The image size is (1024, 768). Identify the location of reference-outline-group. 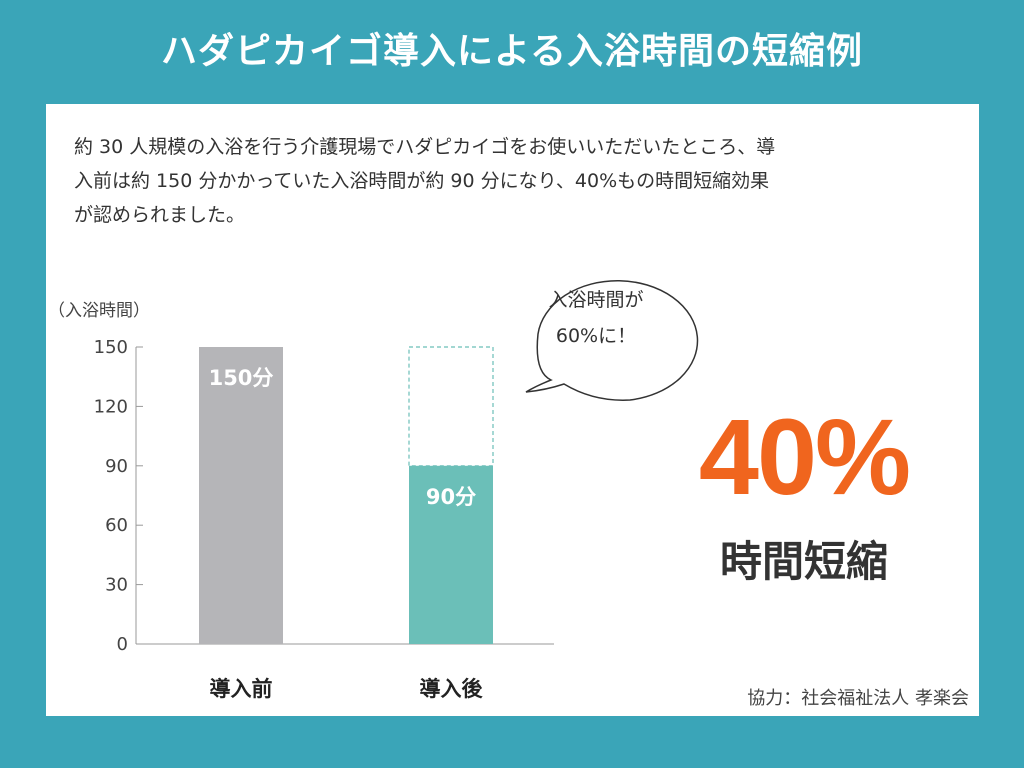
(451, 406).